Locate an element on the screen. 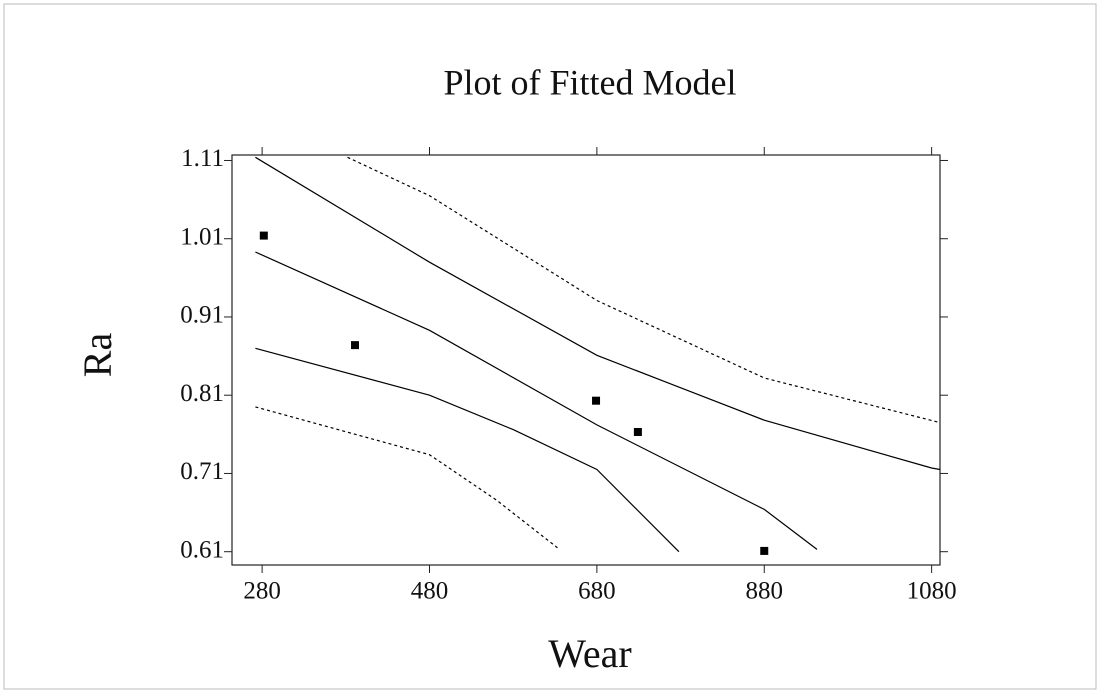  chart-title: Plot of Fitted Model is located at coordinates (589, 82).